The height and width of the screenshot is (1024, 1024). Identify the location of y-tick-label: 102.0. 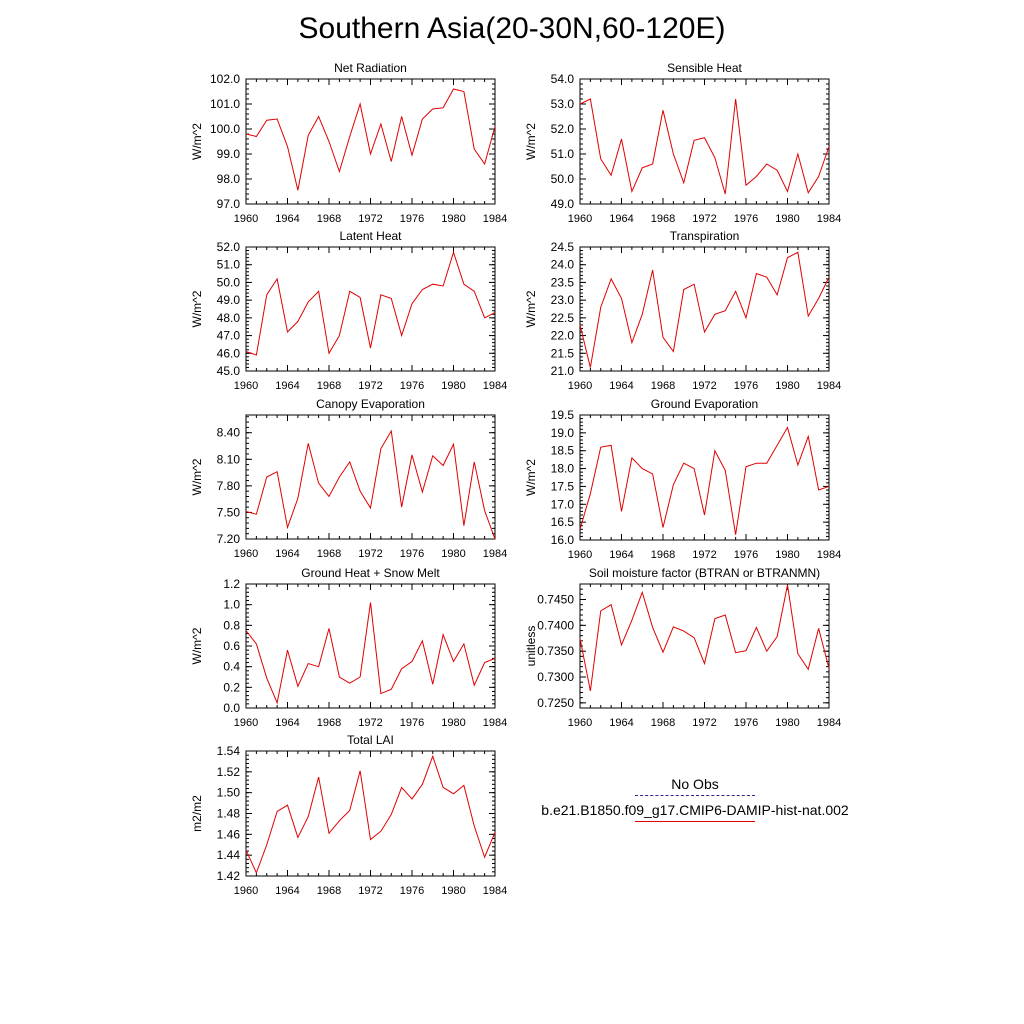
(225, 79).